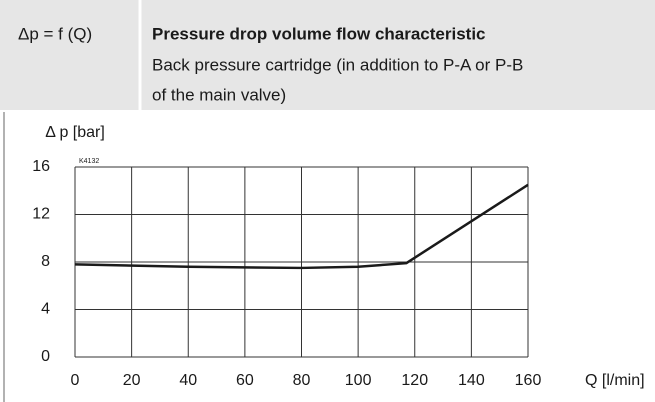  What do you see at coordinates (414, 380) in the screenshot?
I see `x-tick-label: 120` at bounding box center [414, 380].